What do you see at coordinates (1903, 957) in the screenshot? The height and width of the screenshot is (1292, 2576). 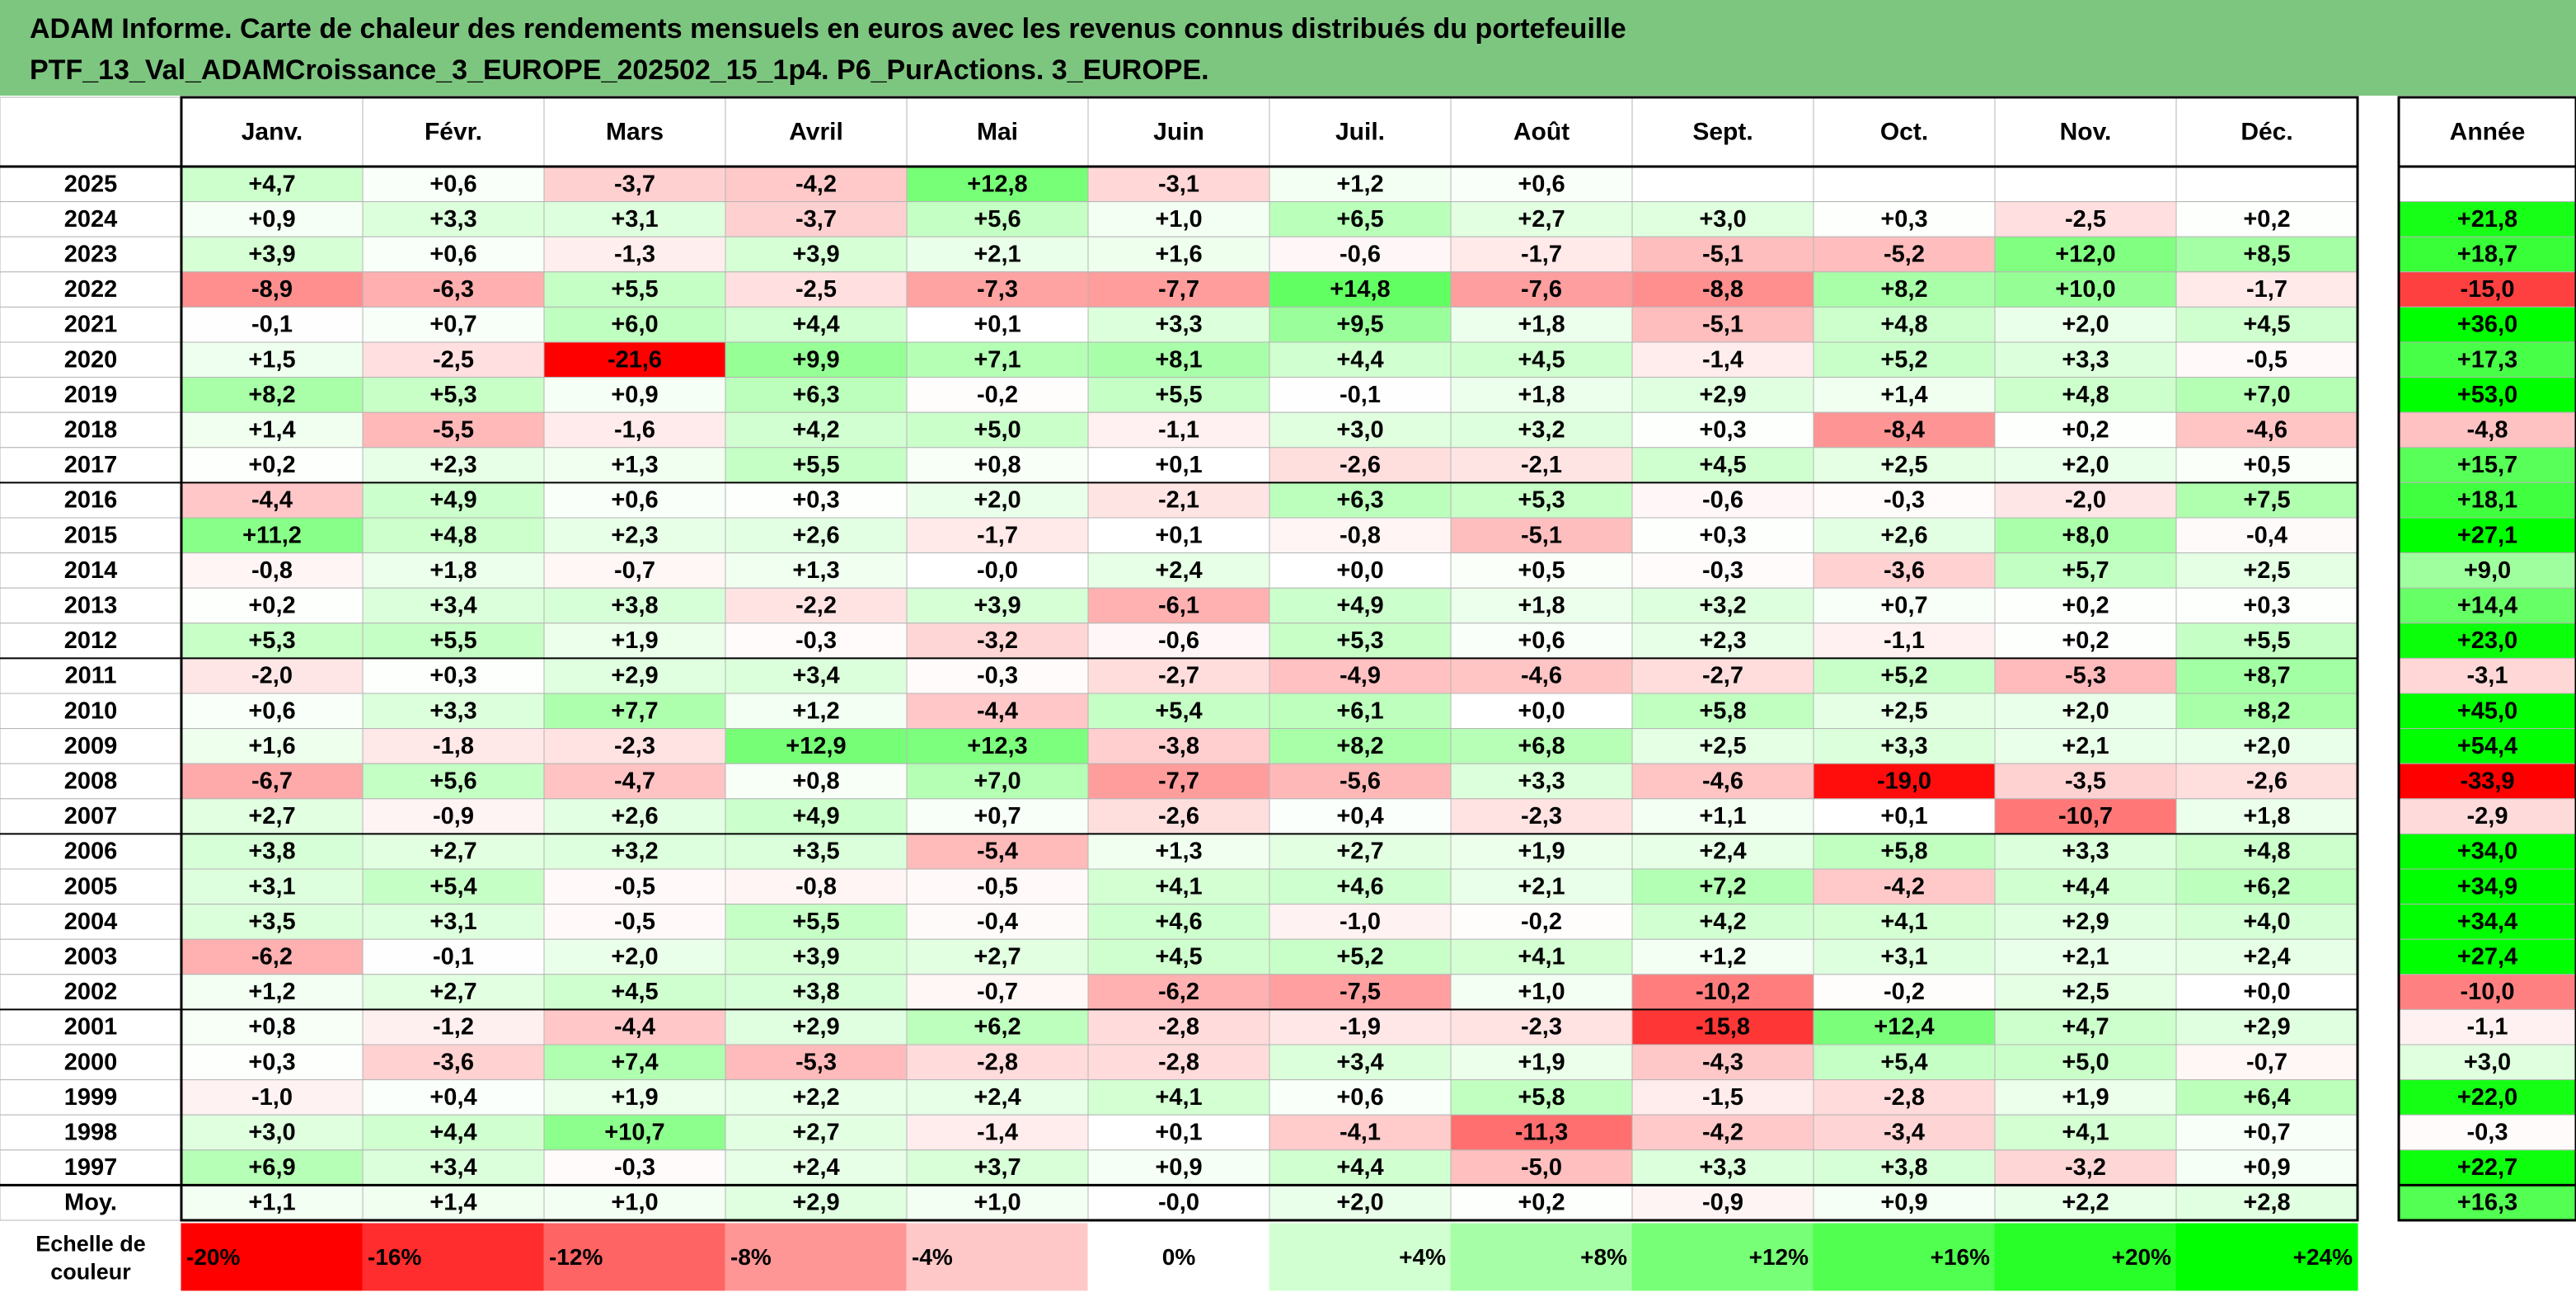 I see `heatmap-cell-value: +3,1` at bounding box center [1903, 957].